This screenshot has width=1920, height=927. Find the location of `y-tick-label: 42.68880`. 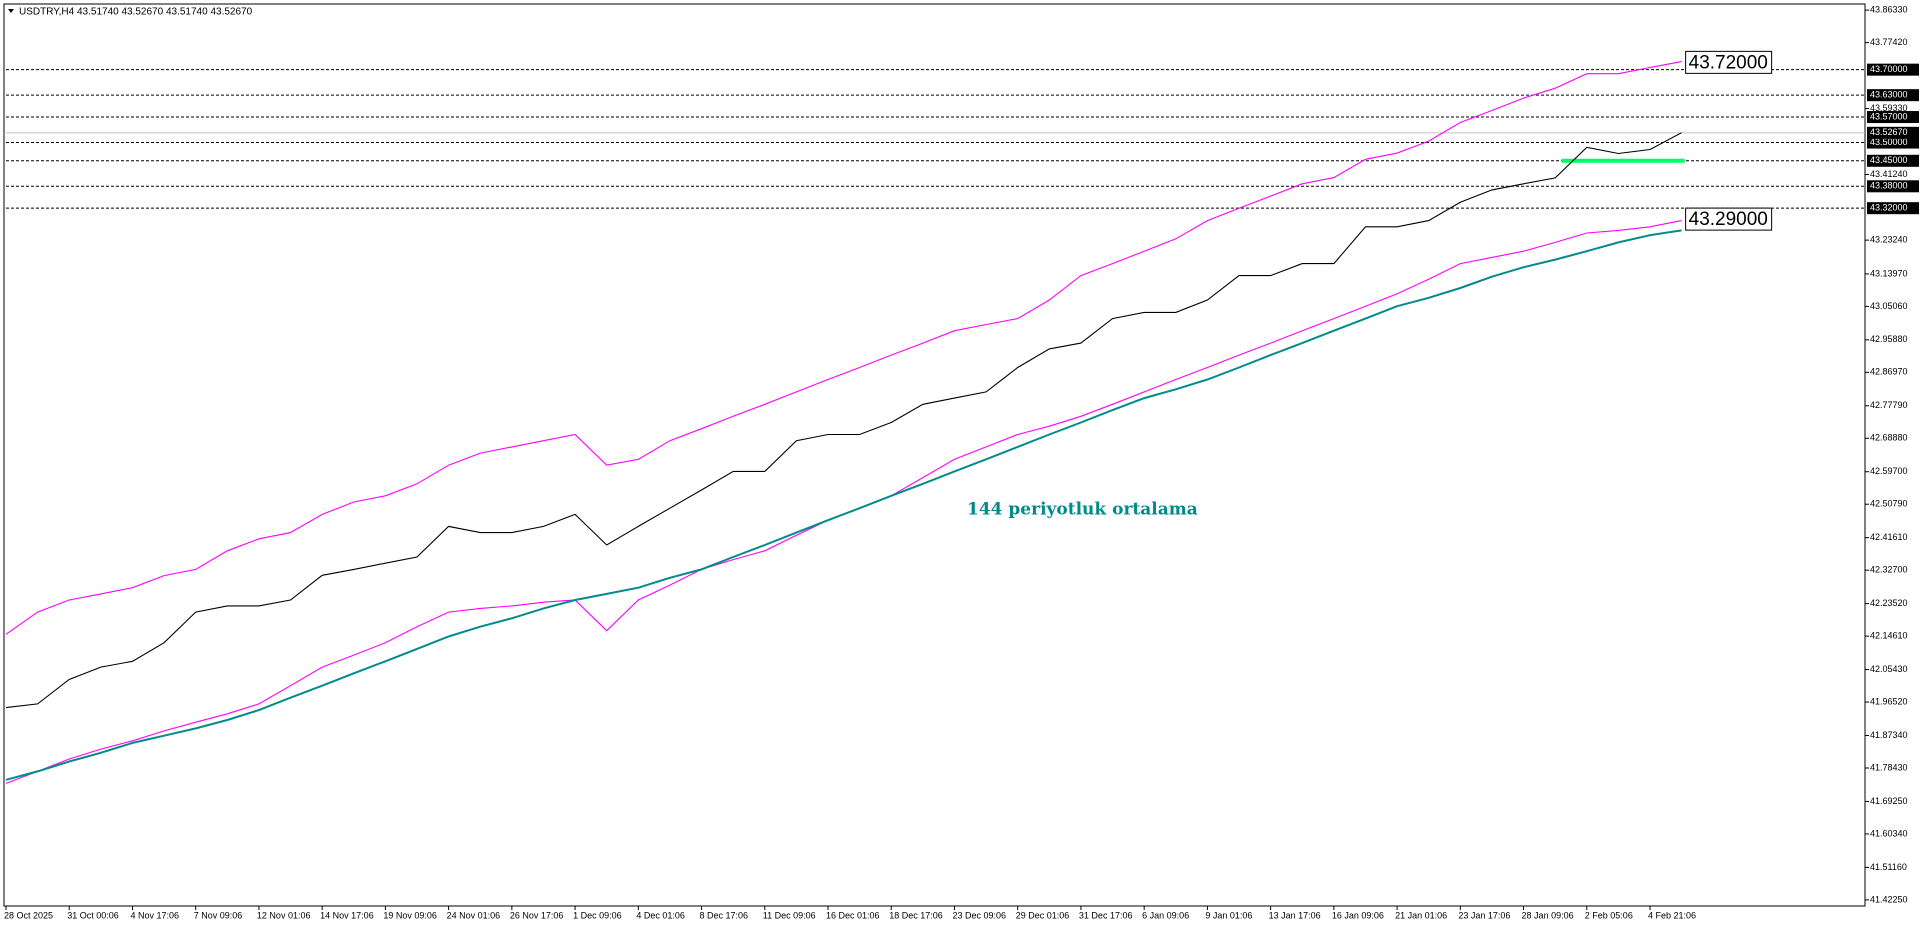

y-tick-label: 42.68880 is located at coordinates (1889, 438).